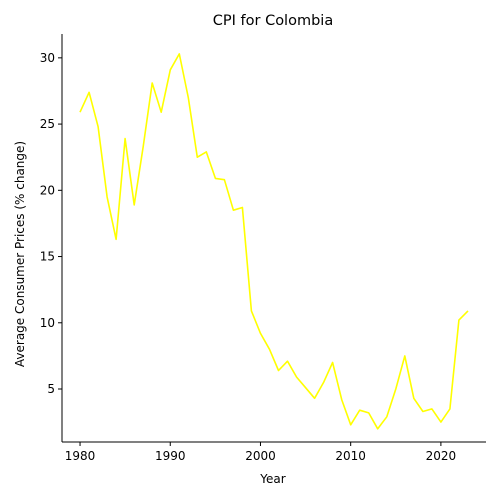  Describe the element at coordinates (47, 323) in the screenshot. I see `y-tick-label: 10` at that location.